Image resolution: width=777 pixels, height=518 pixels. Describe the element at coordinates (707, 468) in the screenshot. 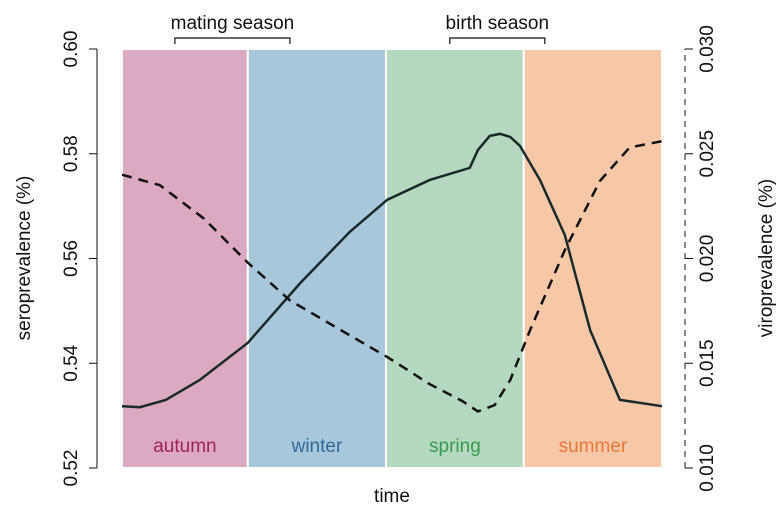

I see `y2-tick-label: 0.010` at that location.